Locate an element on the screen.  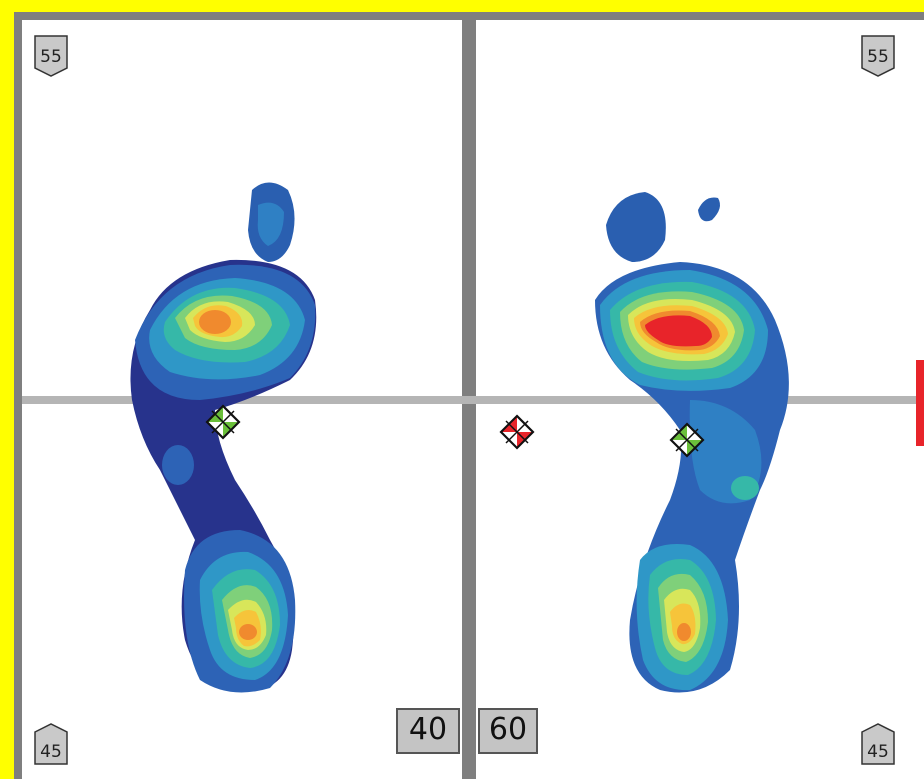
cop-marker-icon-right is located at coordinates (687, 440).